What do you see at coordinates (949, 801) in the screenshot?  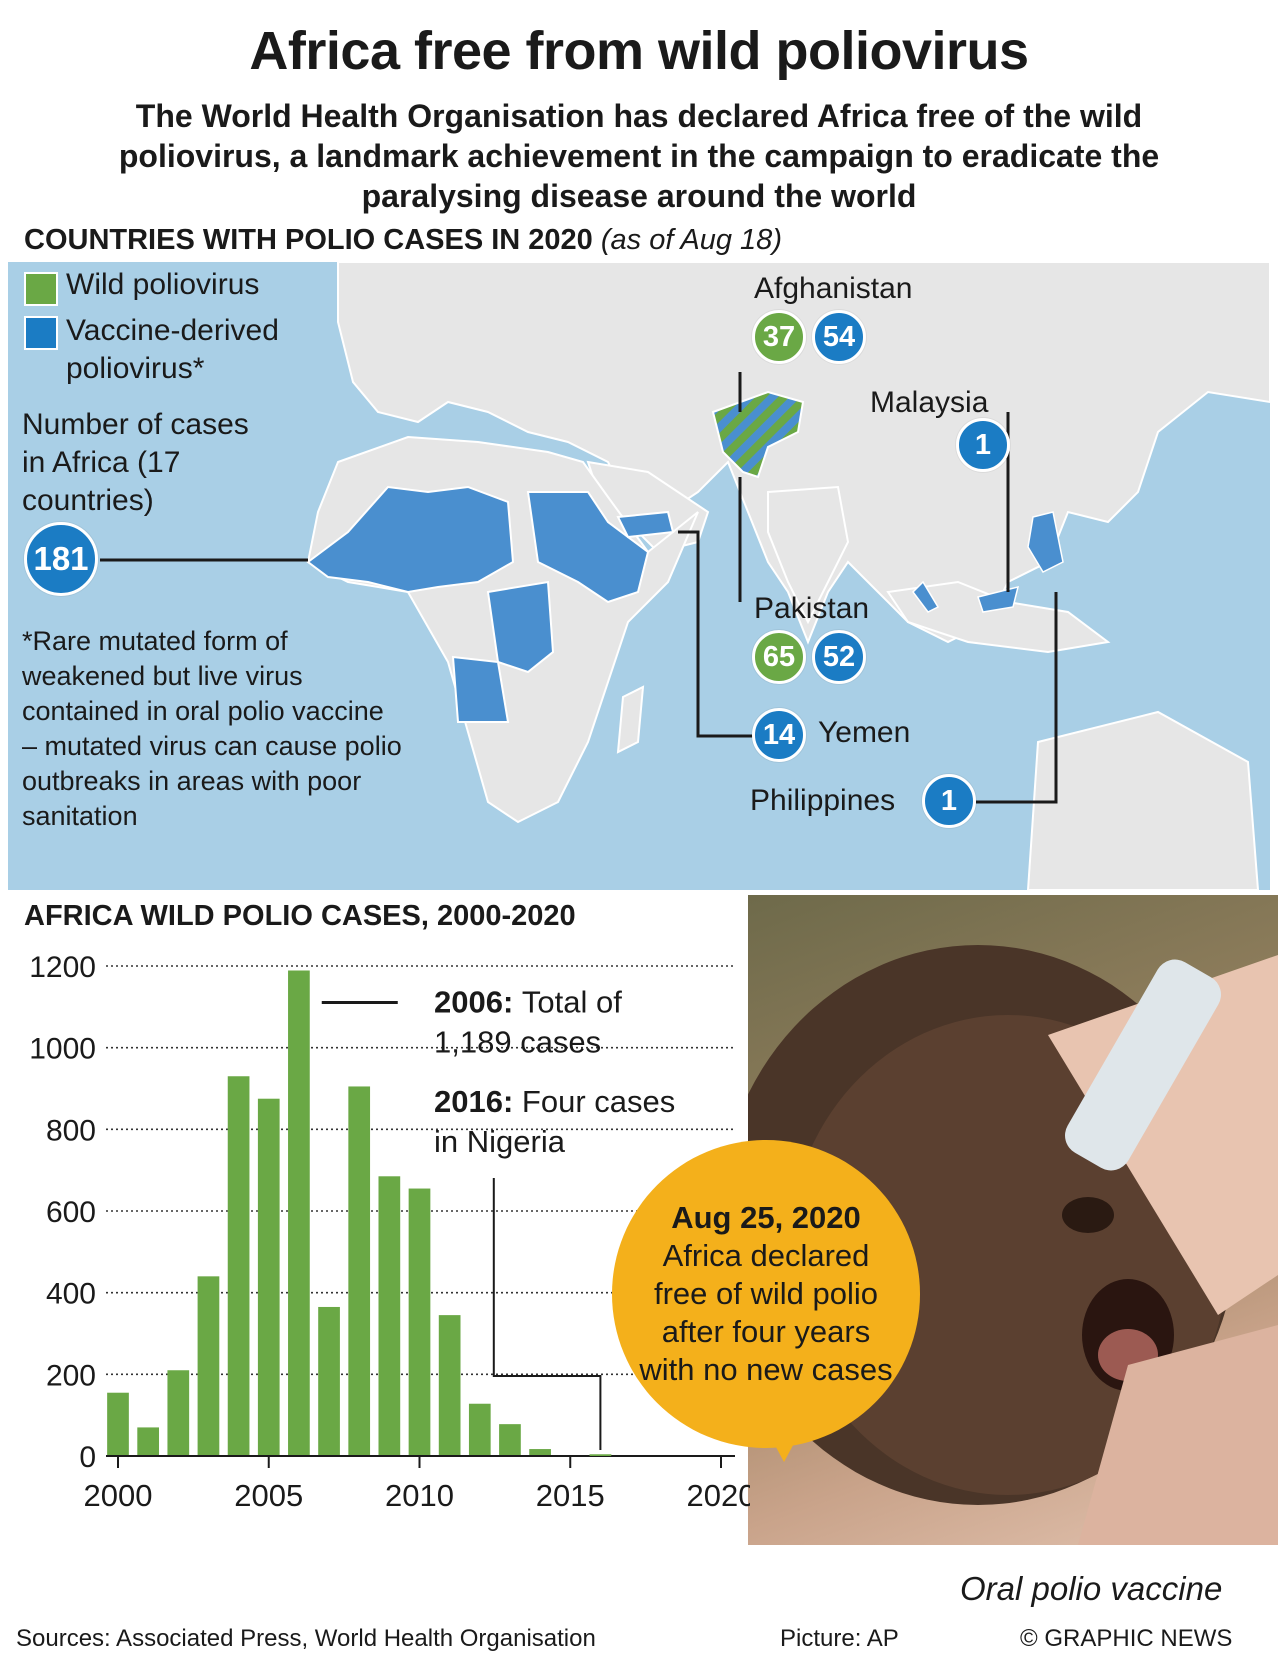 I see `philippines-vaccine-badge: 1` at bounding box center [949, 801].